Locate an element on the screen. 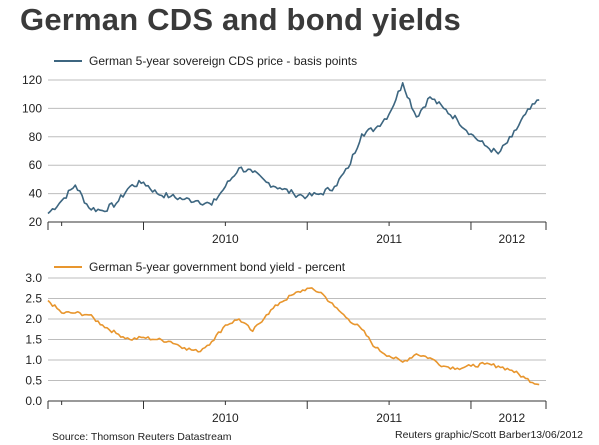  y-tick-label: 2.5 is located at coordinates (33, 299).